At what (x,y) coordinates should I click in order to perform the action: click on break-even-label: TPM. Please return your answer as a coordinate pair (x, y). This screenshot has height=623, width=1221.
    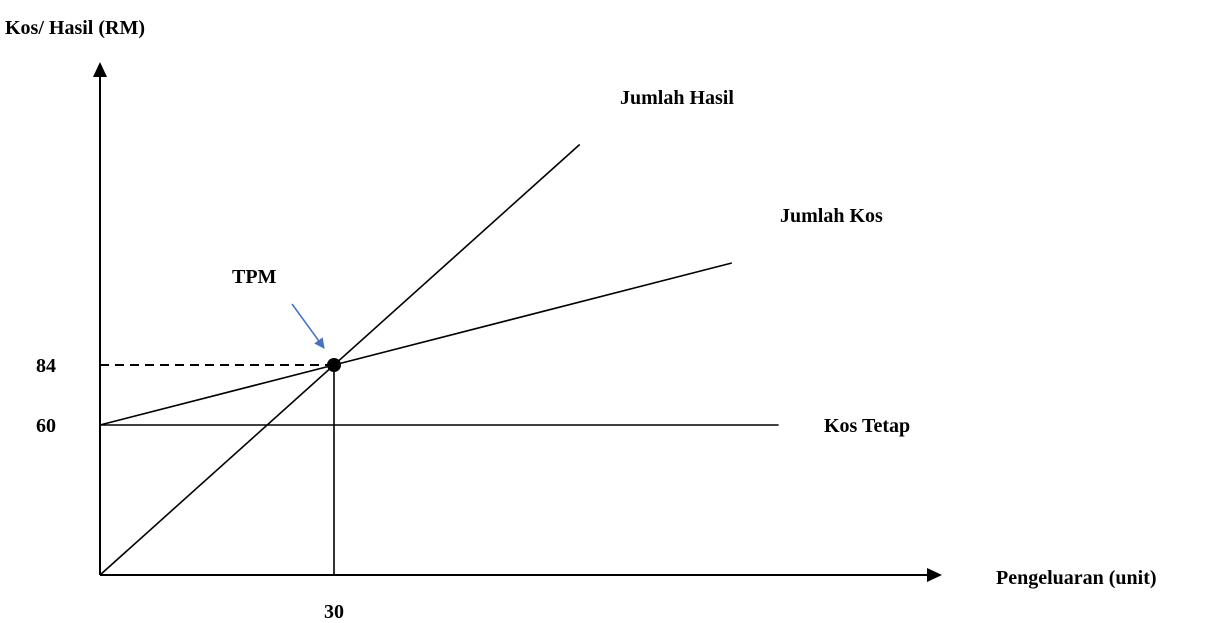
    Looking at the image, I should click on (254, 277).